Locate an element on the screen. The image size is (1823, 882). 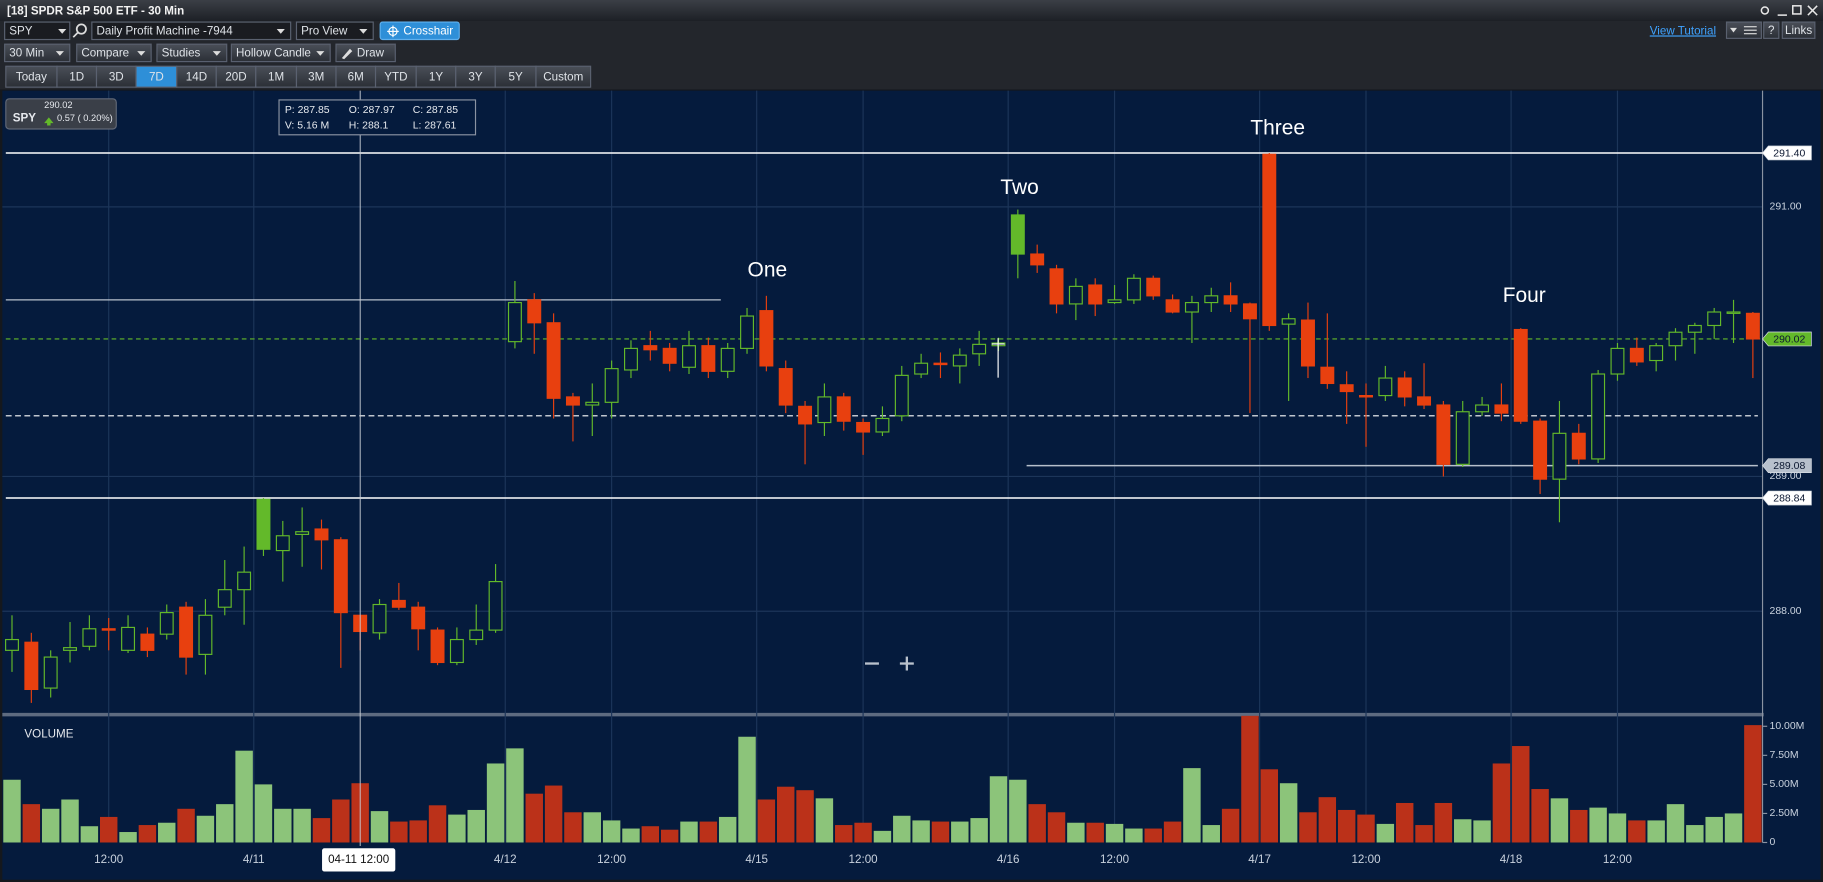
x-tick-label: 4/11 is located at coordinates (254, 859).